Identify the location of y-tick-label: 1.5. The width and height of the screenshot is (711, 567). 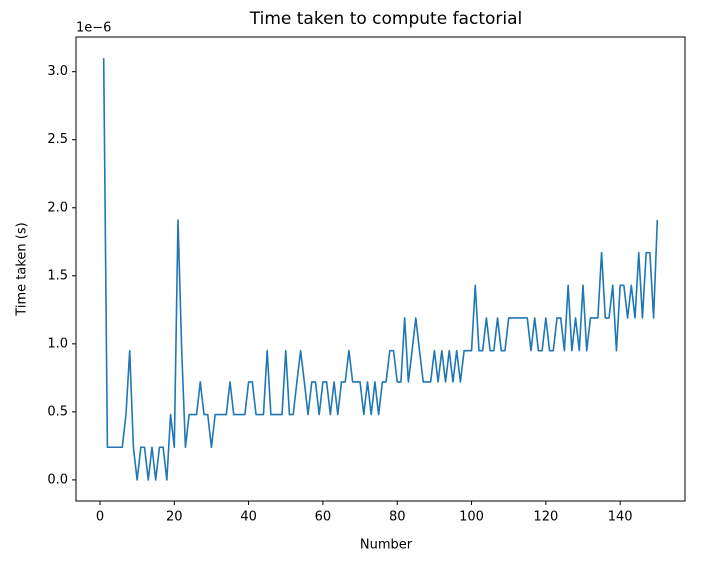
(57, 275).